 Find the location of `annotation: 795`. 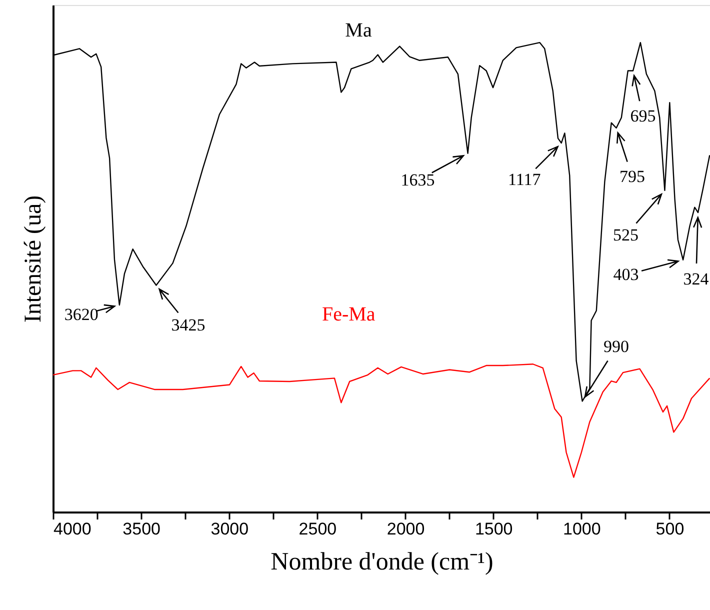

annotation: 795 is located at coordinates (633, 176).